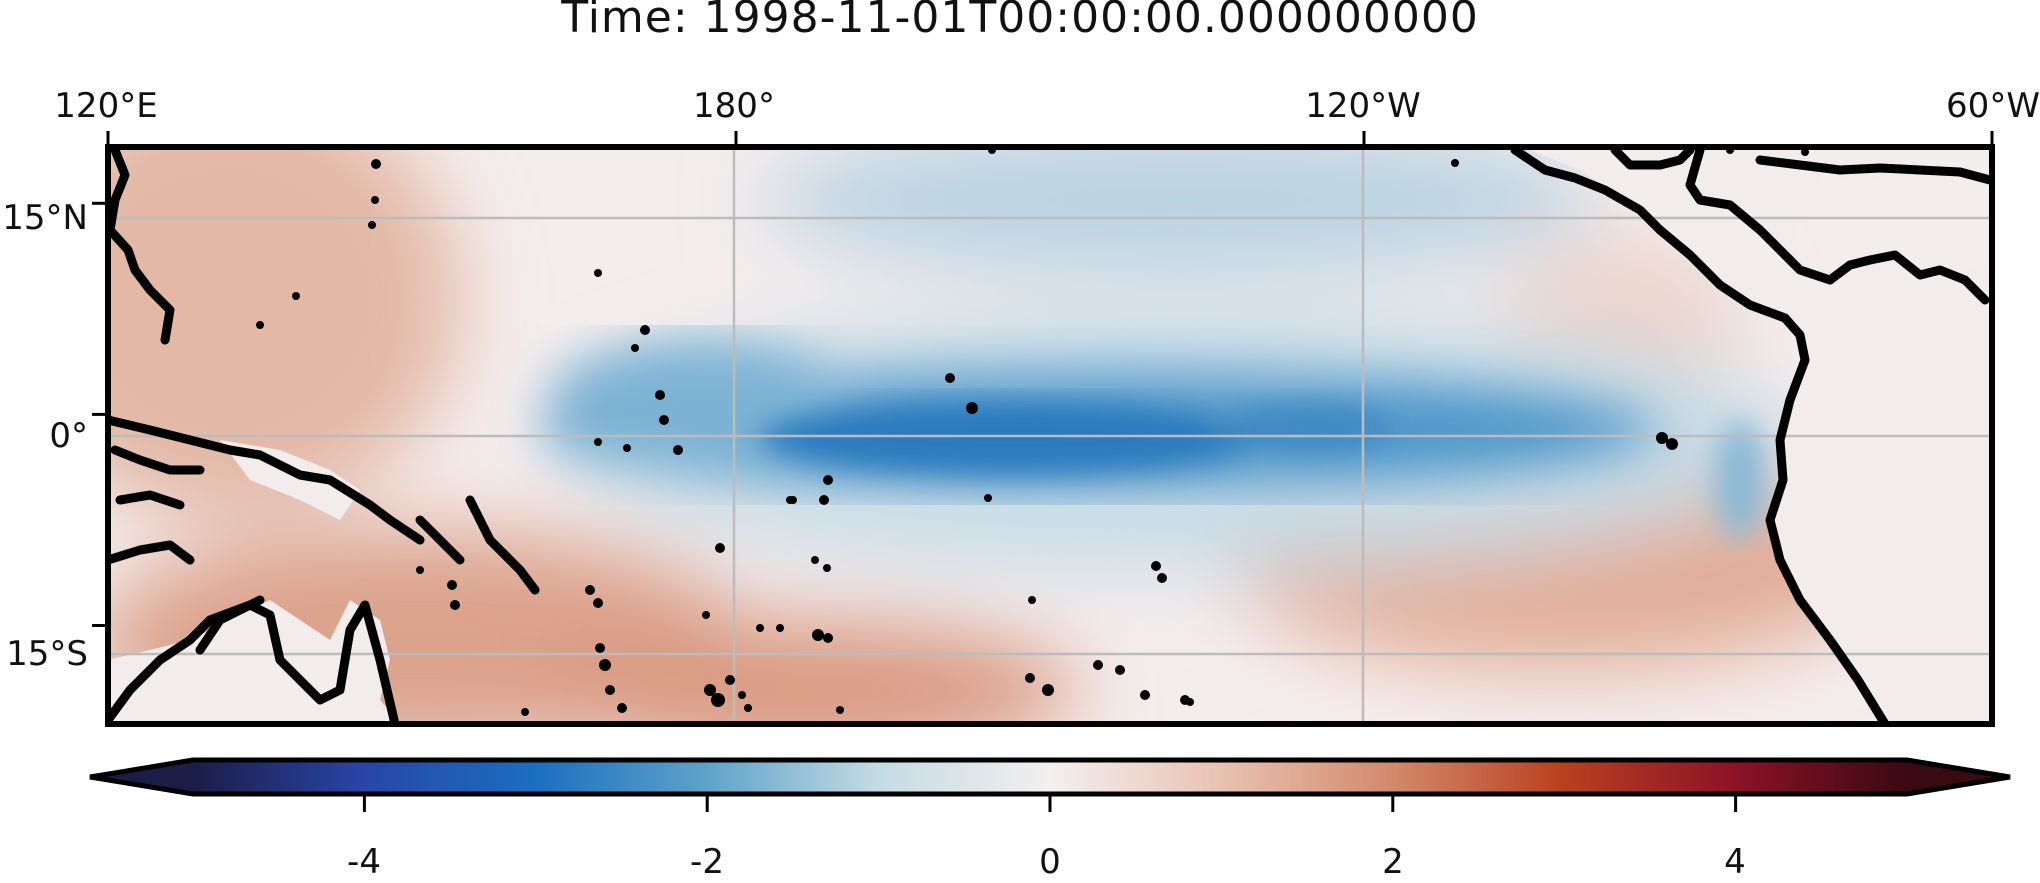  Describe the element at coordinates (1993, 106) in the screenshot. I see `lon-tick-label: 60°W` at that location.